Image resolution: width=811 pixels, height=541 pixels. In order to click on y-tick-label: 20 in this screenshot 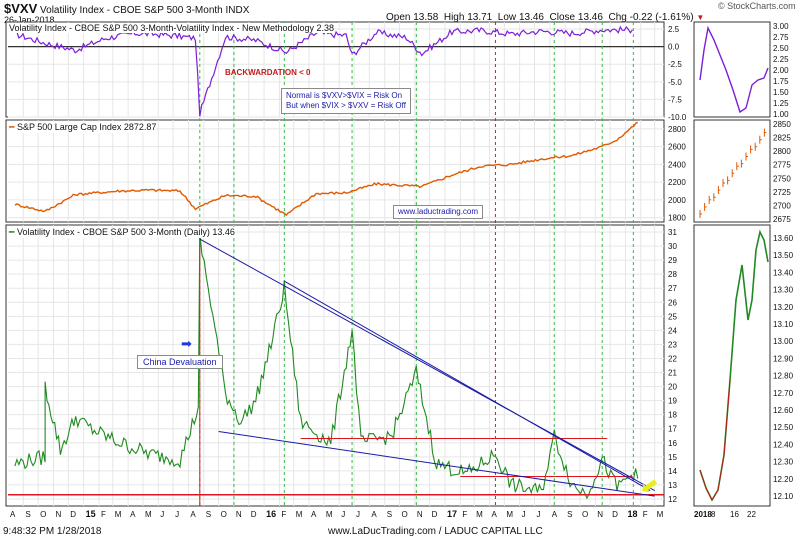, I will do `click(672, 387)`.